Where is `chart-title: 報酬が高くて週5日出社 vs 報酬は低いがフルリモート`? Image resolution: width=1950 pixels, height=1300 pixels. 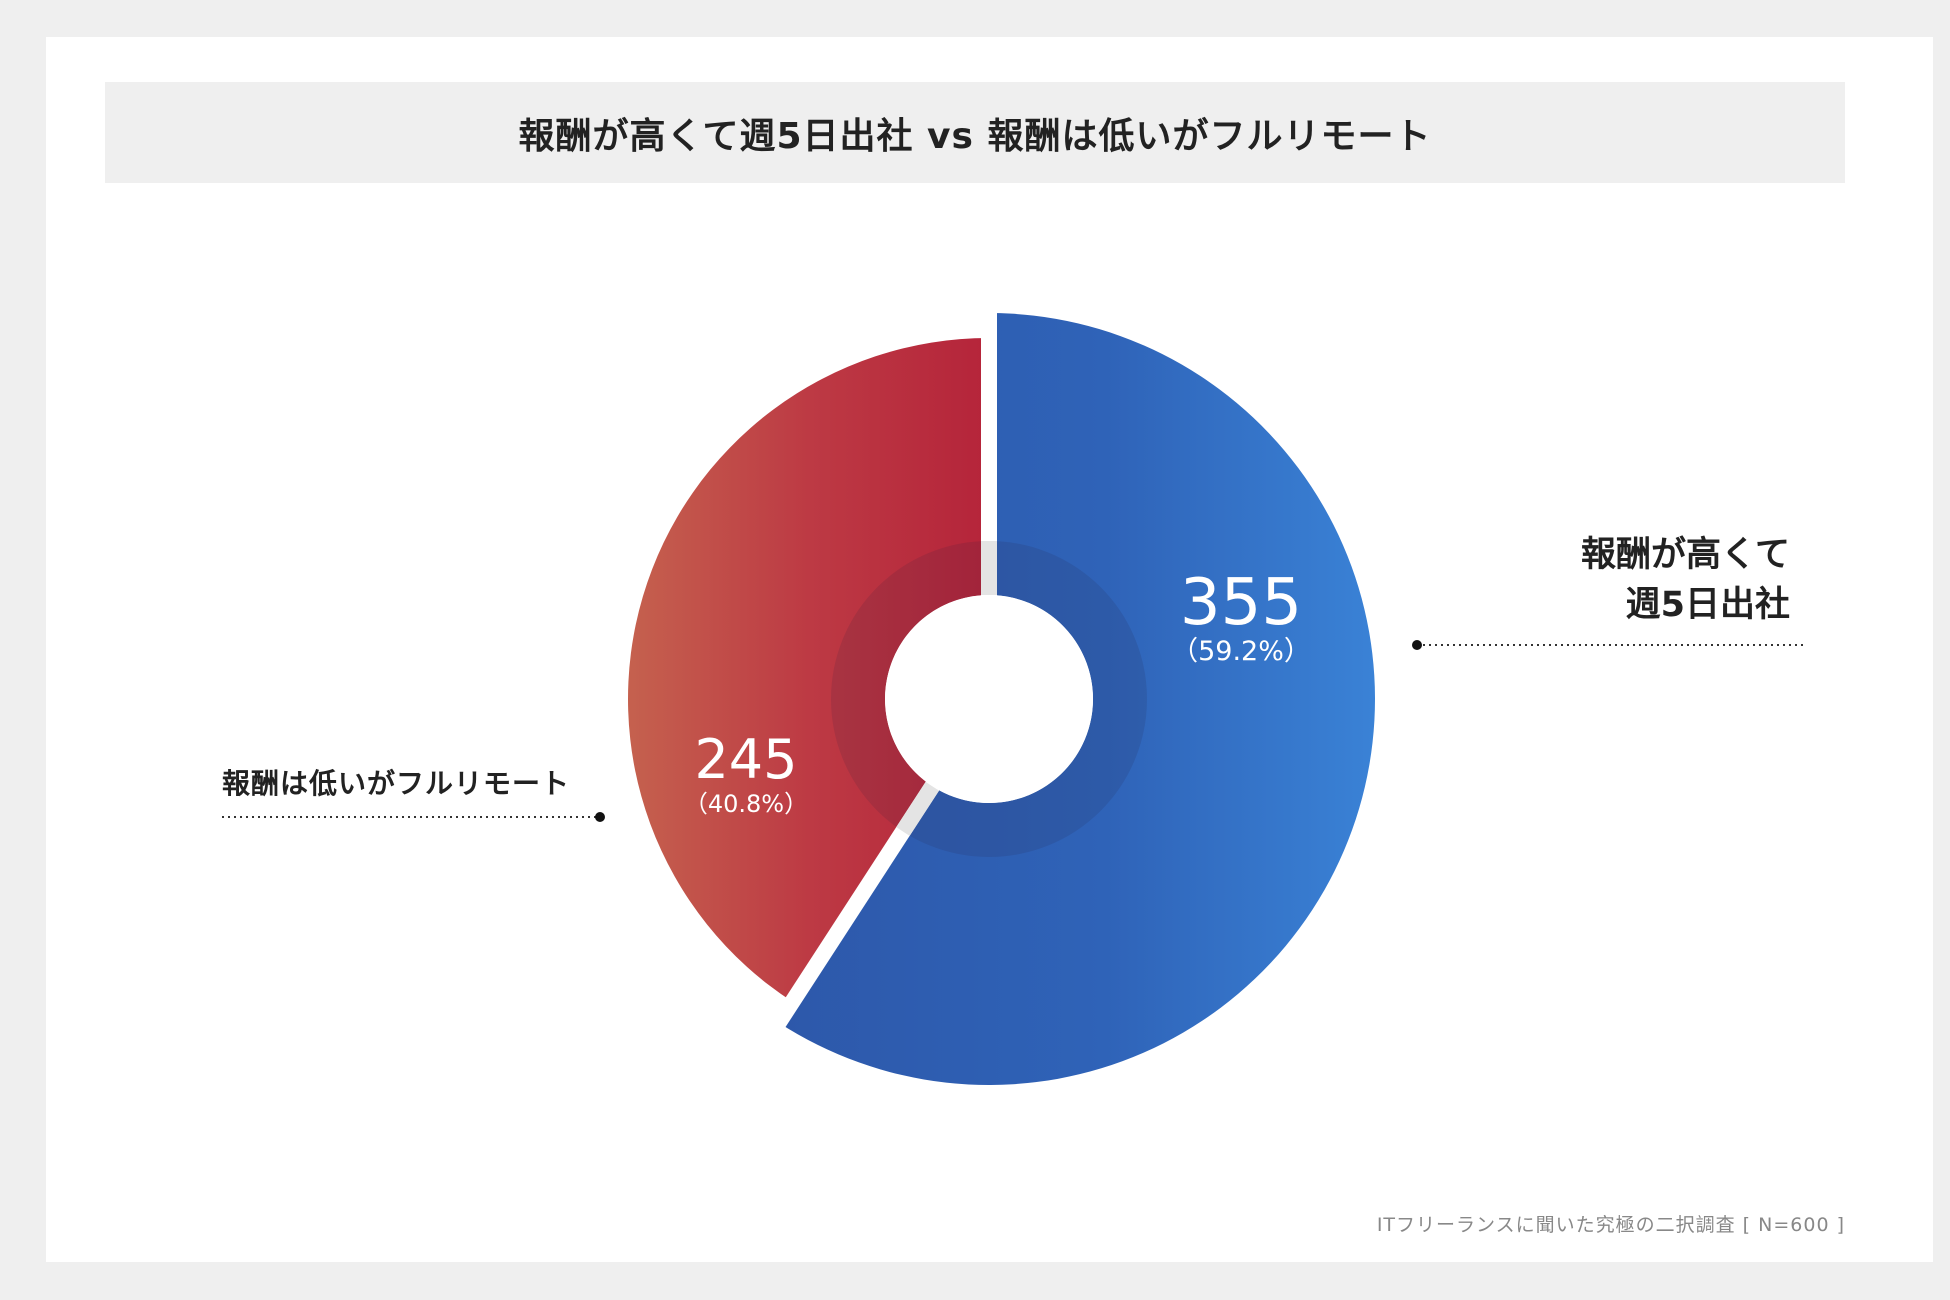
chart-title: 報酬が高くて週5日出社 vs 報酬は低いがフルリモート is located at coordinates (975, 136).